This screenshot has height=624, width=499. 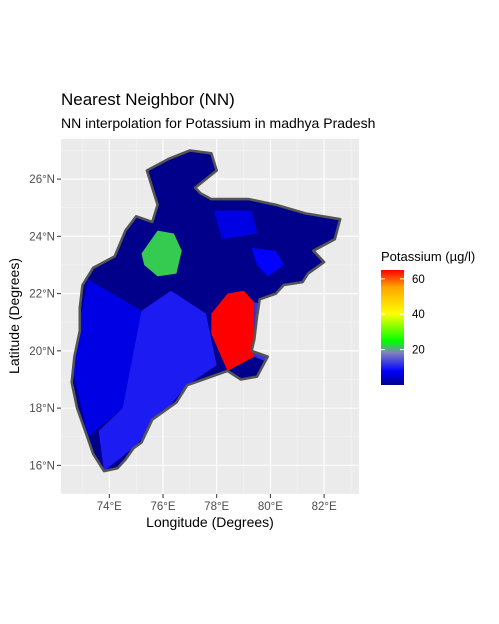 I want to click on legend-tick-label: 40, so click(x=418, y=315).